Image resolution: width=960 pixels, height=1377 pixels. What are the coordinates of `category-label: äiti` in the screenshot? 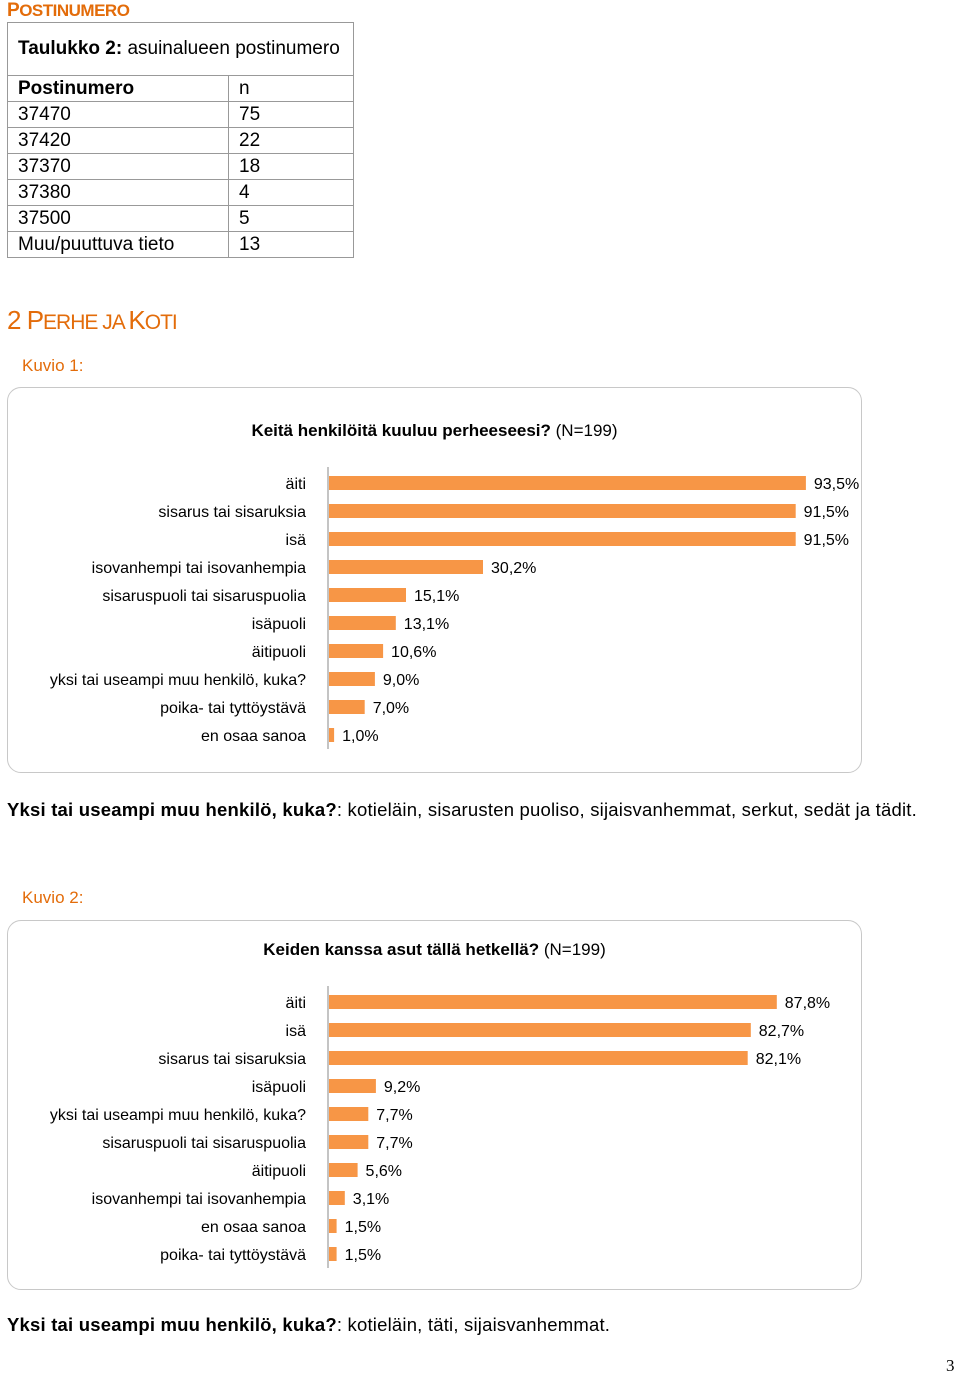 It's located at (296, 1003).